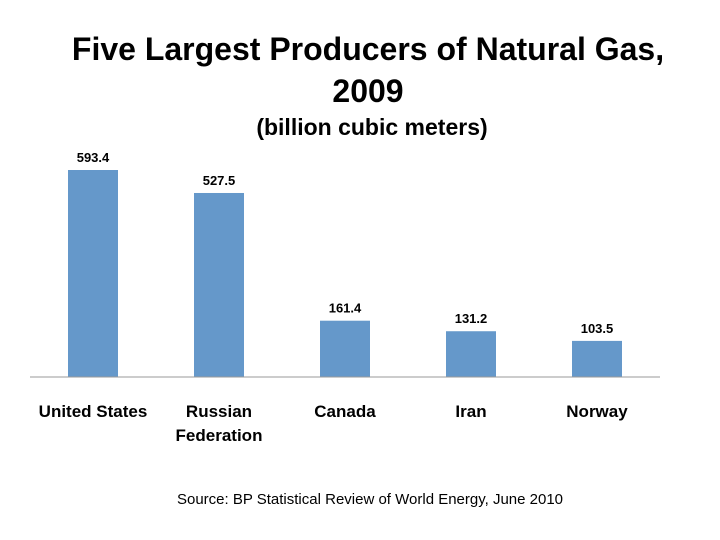 The width and height of the screenshot is (720, 540). Describe the element at coordinates (93, 411) in the screenshot. I see `category-label-0: United States` at that location.